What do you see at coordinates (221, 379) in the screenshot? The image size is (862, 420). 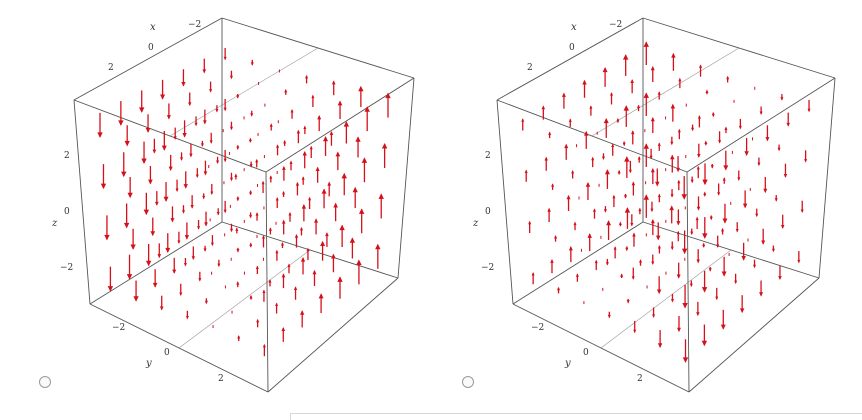 I see `plot-1-y-tick: 2` at bounding box center [221, 379].